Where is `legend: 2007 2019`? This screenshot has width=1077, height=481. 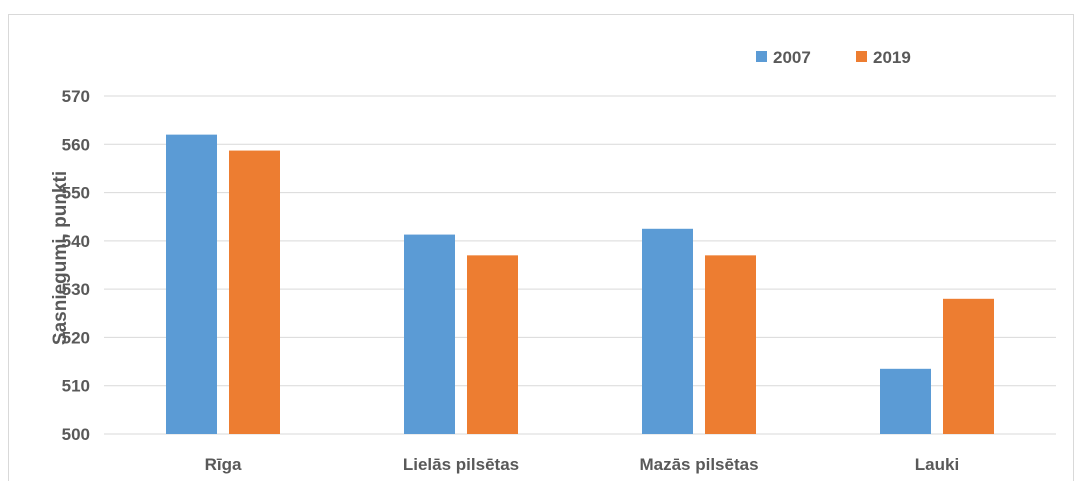
legend: 2007 2019 is located at coordinates (833, 57).